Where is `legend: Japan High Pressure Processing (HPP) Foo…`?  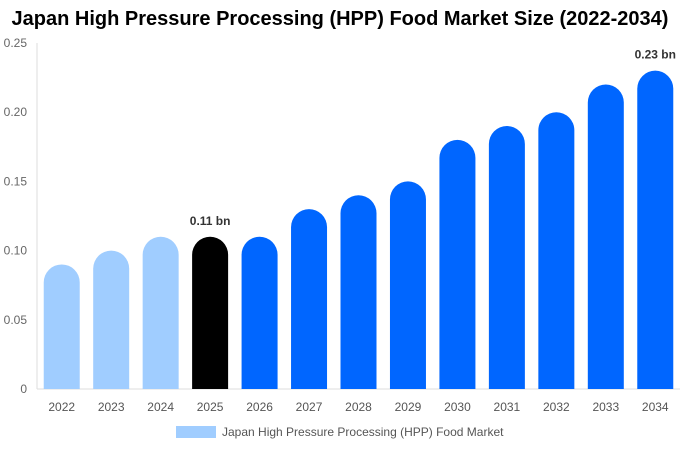 legend: Japan High Pressure Processing (HPP) Foo… is located at coordinates (339, 432).